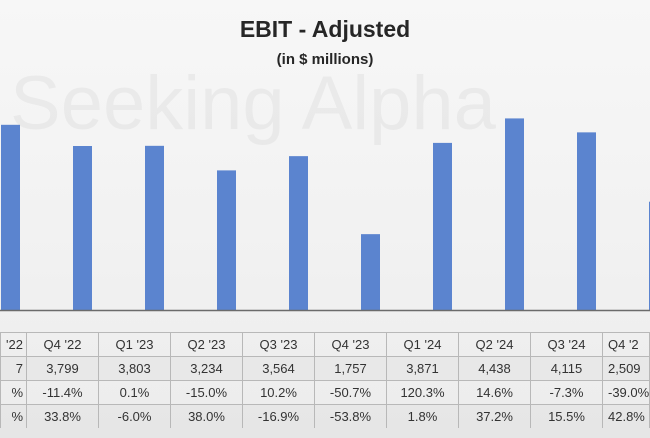  I want to click on table-cell: Q1 '24, so click(422, 344).